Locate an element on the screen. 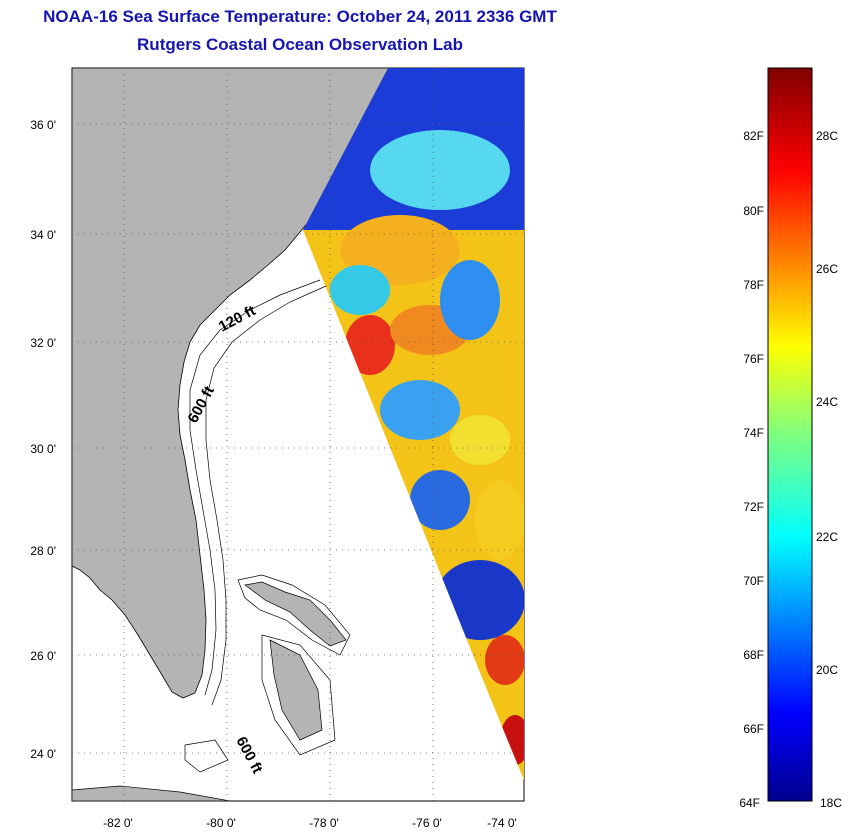 This screenshot has width=849, height=832. colorbar-c-18: 18C is located at coordinates (831, 803).